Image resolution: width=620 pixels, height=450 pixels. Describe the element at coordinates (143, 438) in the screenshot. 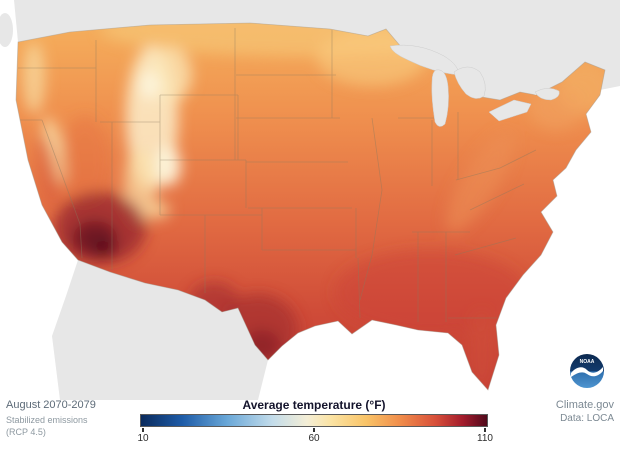

I see `tick-label-10: 10` at that location.